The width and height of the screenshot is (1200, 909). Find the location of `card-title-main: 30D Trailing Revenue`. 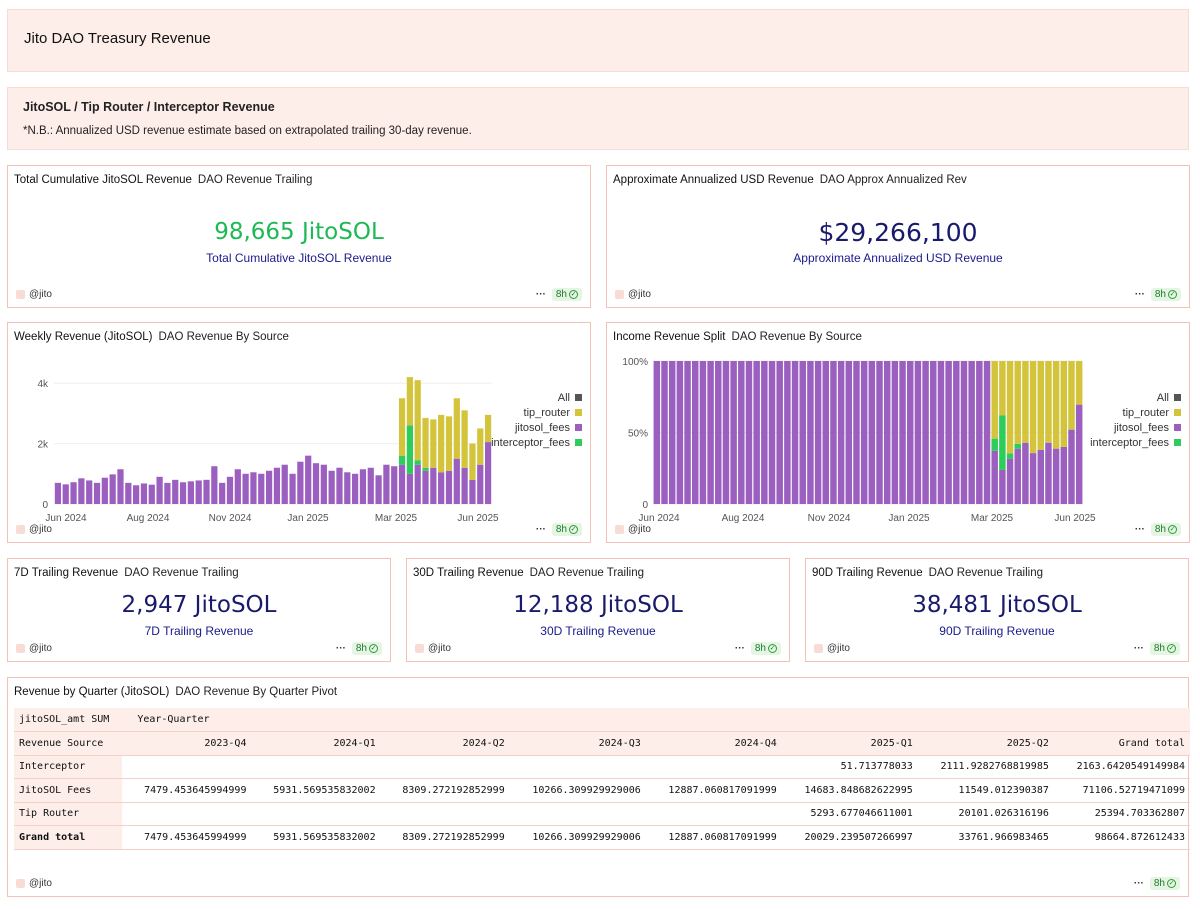

card-title-main: 30D Trailing Revenue is located at coordinates (468, 573).